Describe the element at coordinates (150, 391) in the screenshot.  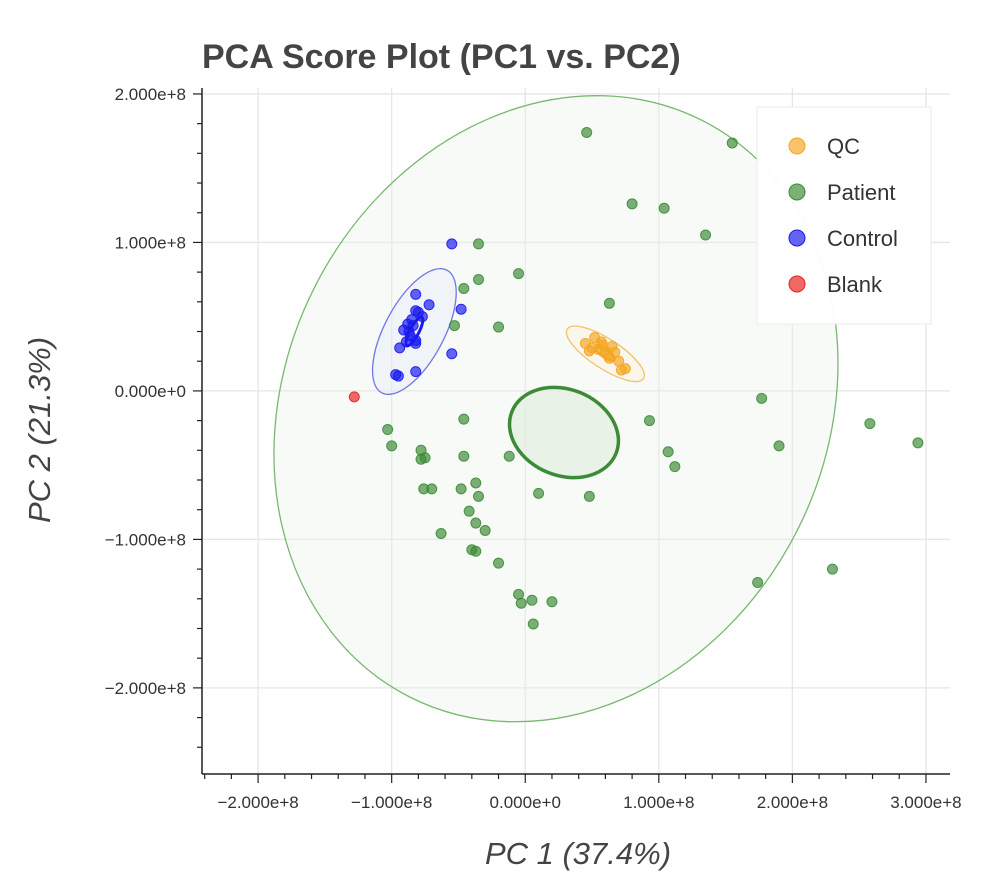
I see `y-tick-label: 0.000e+0` at that location.